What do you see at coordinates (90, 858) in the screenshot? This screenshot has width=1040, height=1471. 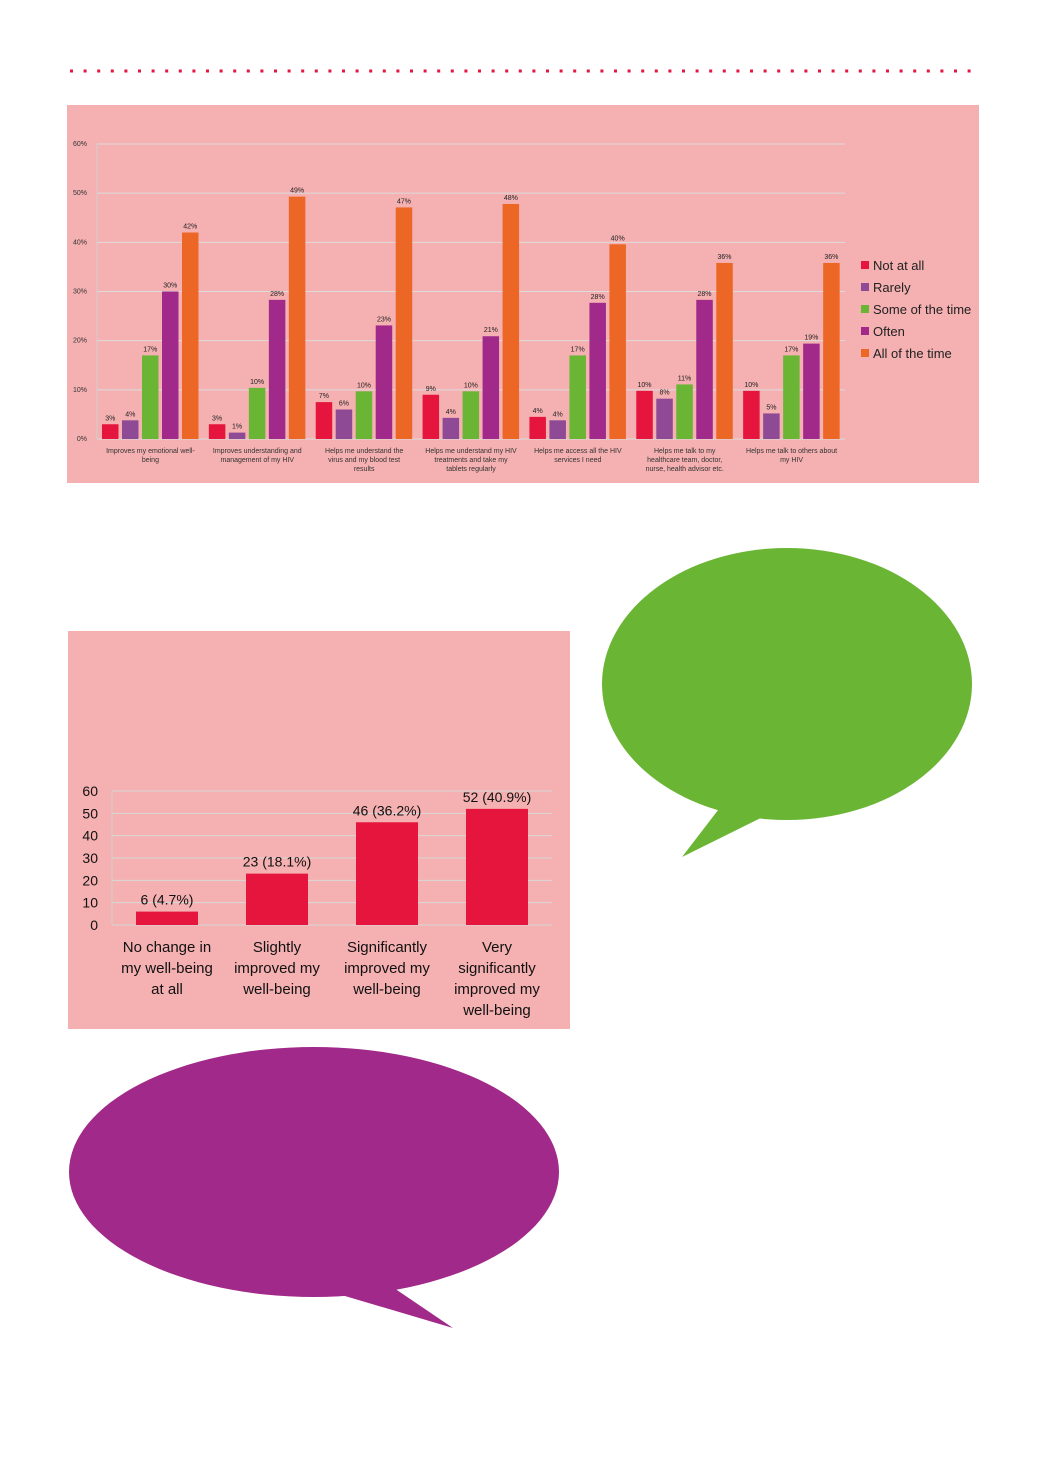 I see `y-tick-label: 30` at bounding box center [90, 858].